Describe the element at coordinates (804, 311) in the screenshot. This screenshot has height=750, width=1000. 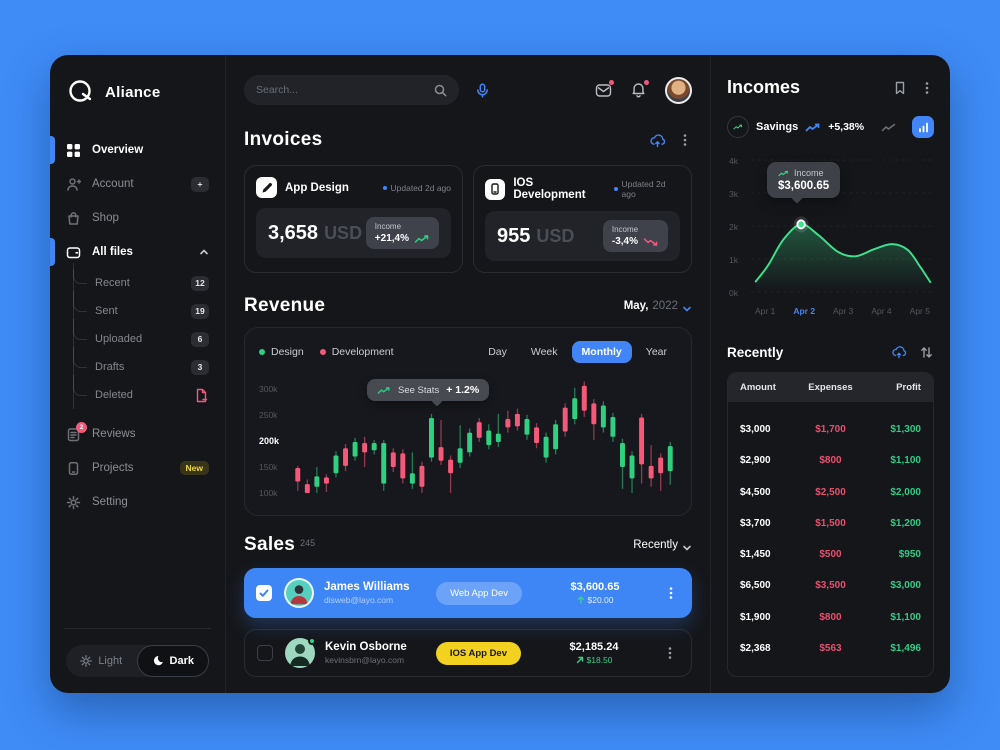
I see `x-tick-label: Apr 2` at that location.